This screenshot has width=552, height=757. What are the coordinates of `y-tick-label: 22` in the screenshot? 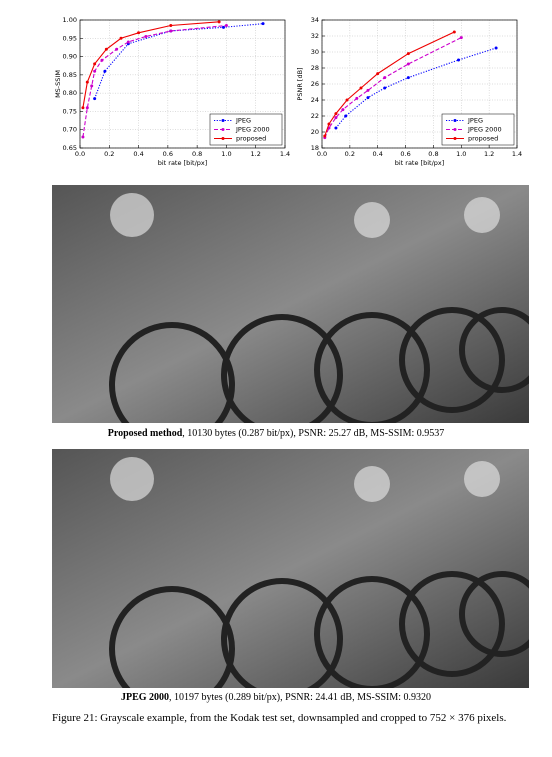 It's located at (315, 116).